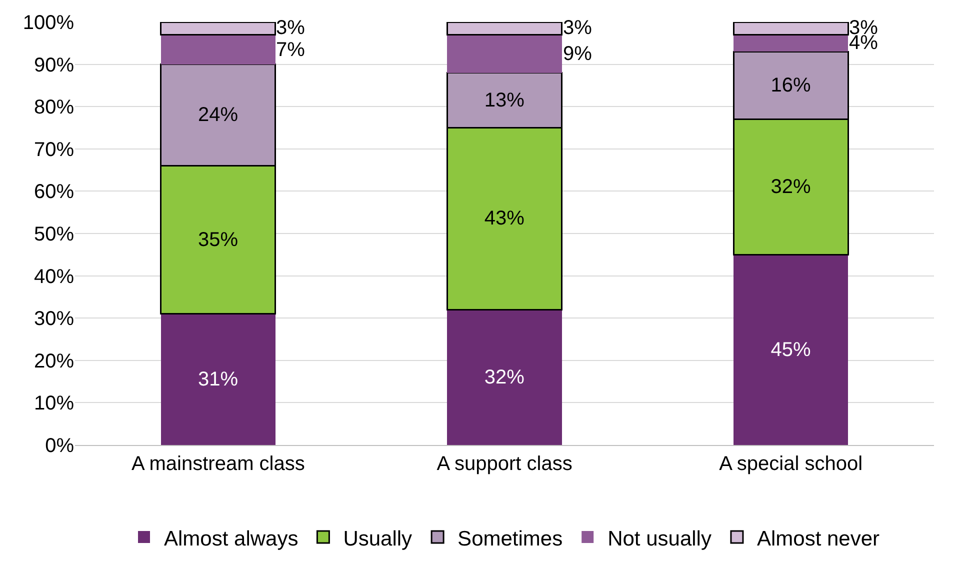 The width and height of the screenshot is (974, 570). Describe the element at coordinates (504, 219) in the screenshot. I see `data-label: 43%` at that location.